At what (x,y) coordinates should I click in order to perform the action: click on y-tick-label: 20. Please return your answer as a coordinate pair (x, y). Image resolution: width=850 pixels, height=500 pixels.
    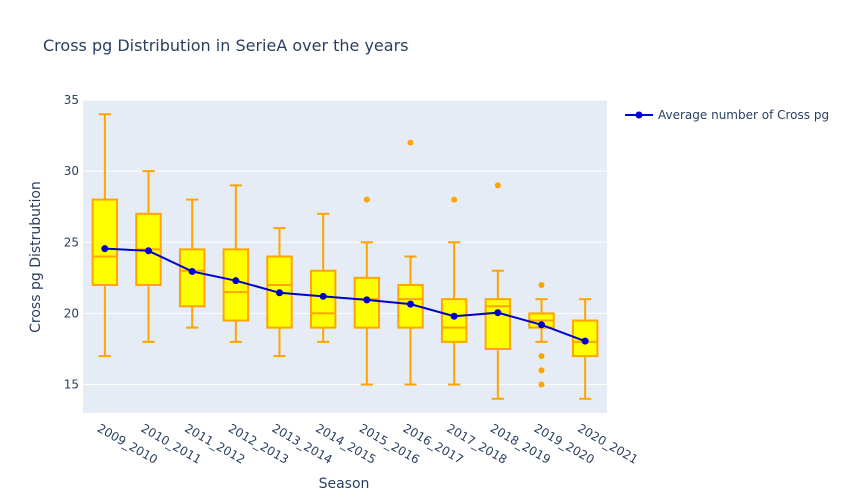
    Looking at the image, I should click on (71, 313).